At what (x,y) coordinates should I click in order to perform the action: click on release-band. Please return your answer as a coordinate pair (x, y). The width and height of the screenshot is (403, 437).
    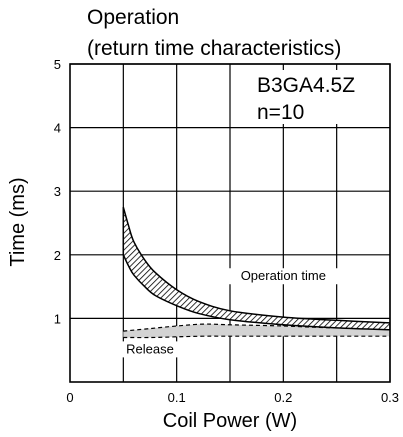
    Looking at the image, I should click on (256, 331).